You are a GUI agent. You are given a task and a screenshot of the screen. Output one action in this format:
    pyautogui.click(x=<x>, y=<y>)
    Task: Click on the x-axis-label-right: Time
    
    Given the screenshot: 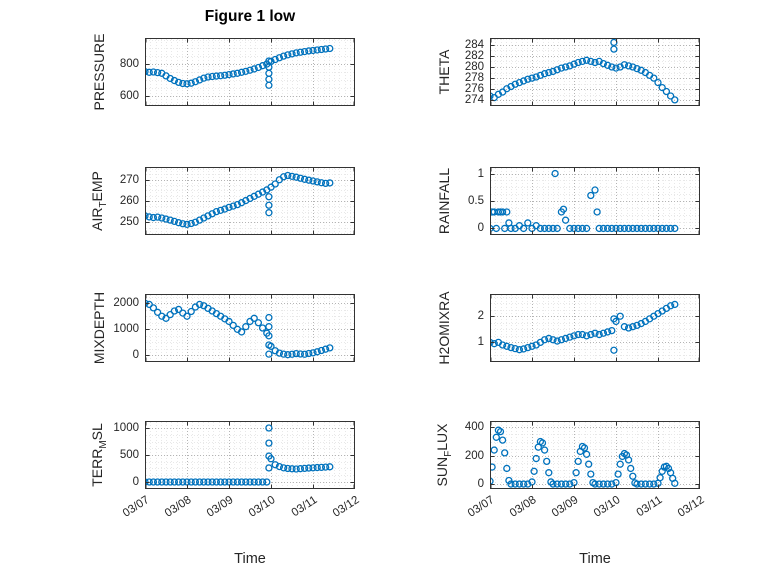 What is the action you would take?
    pyautogui.click(x=595, y=559)
    